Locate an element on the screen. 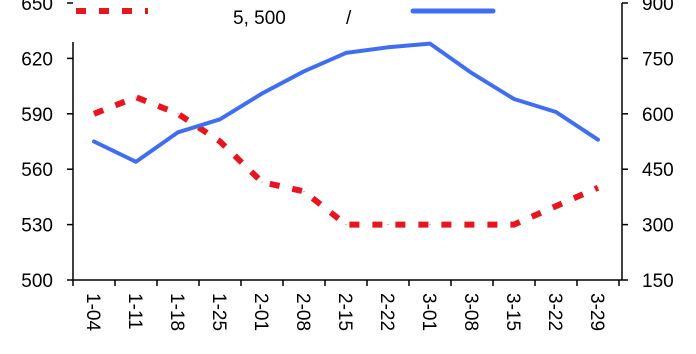 The image size is (696, 354). x-tick-label: 1-25 is located at coordinates (218, 312).